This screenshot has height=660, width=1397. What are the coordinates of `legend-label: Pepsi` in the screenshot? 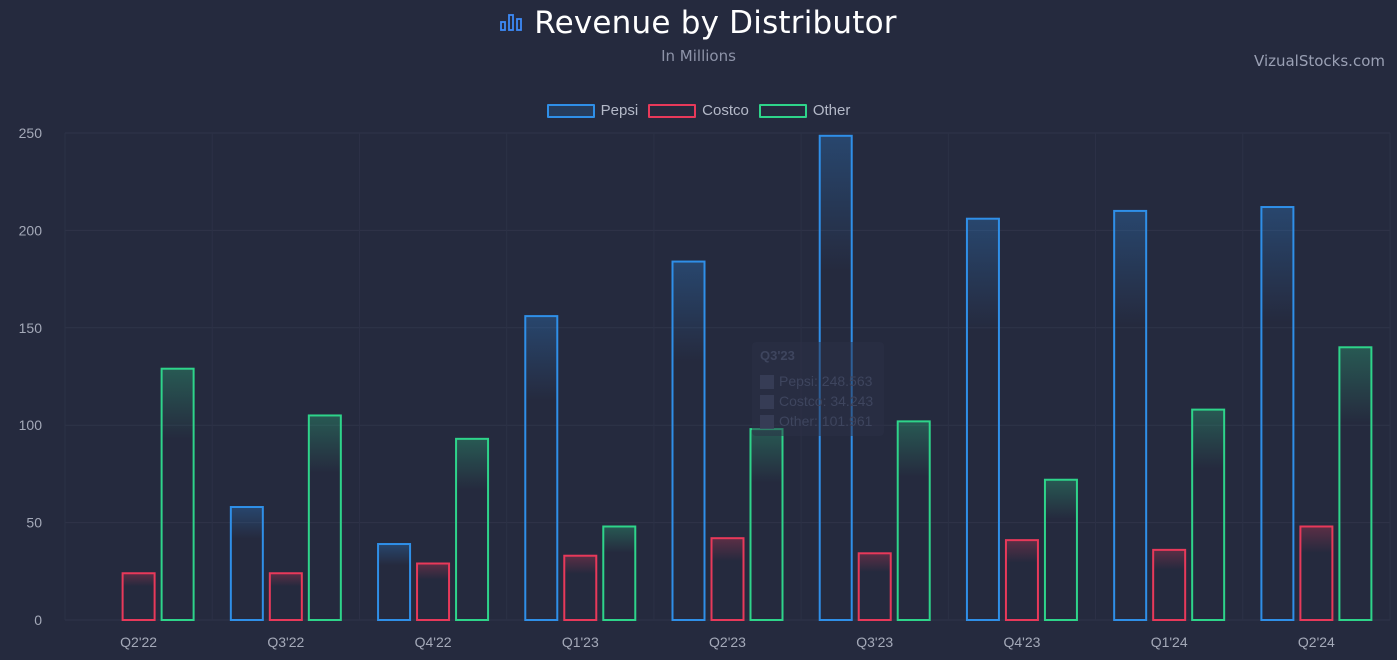 It's located at (619, 110).